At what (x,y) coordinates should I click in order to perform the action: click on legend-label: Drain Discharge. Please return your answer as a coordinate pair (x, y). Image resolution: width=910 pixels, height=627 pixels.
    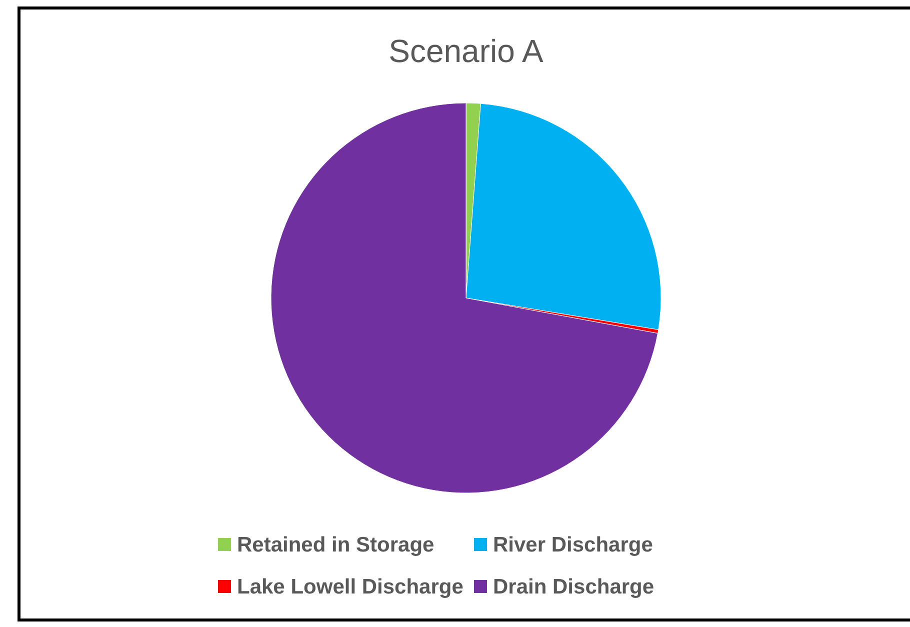
    Looking at the image, I should click on (573, 587).